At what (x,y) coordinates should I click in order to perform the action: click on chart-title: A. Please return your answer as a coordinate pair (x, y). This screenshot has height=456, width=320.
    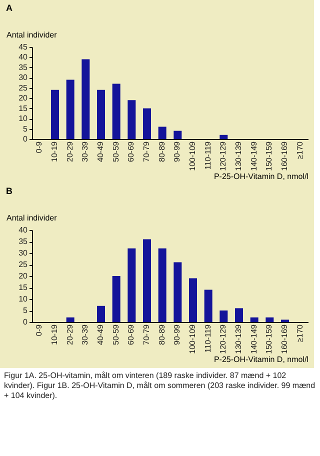
    Looking at the image, I should click on (9, 8).